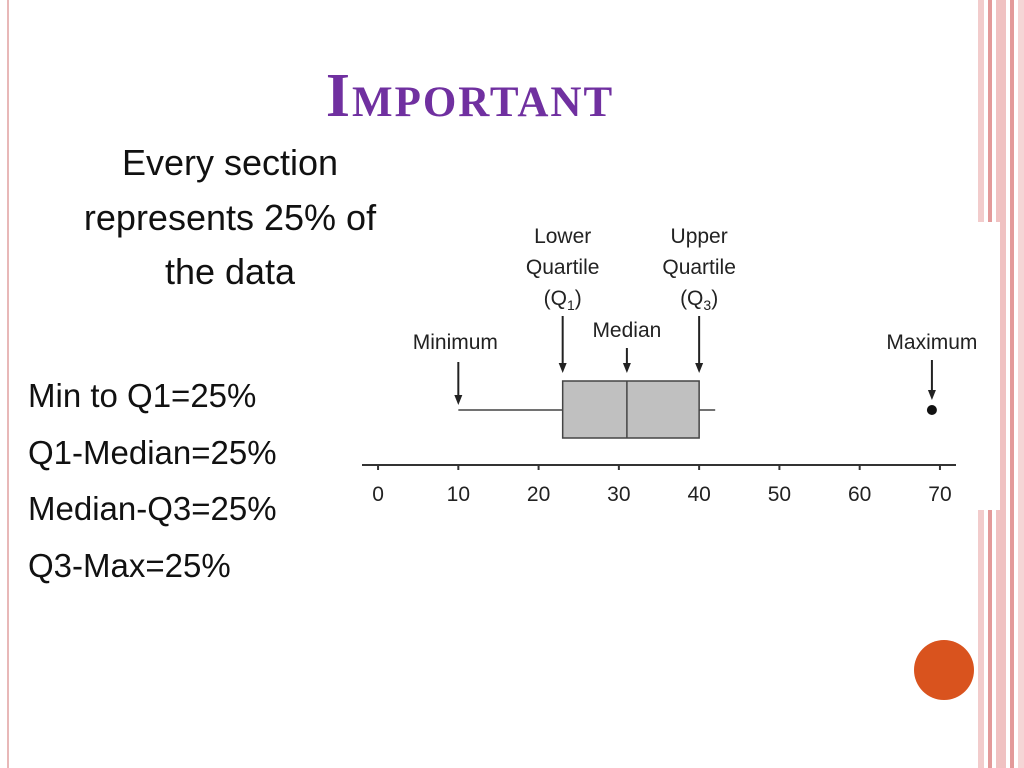 The image size is (1024, 768). I want to click on intro-line: Every section, so click(230, 162).